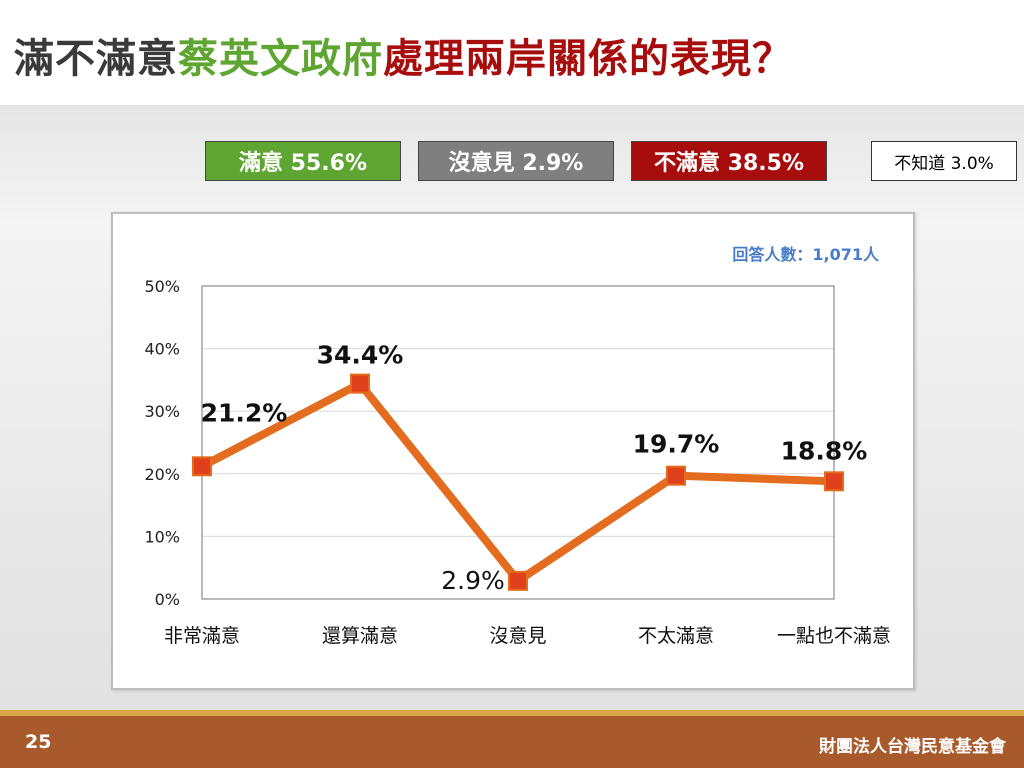  What do you see at coordinates (512, 742) in the screenshot?
I see `footer: 25 財團法人台灣民意基金會` at bounding box center [512, 742].